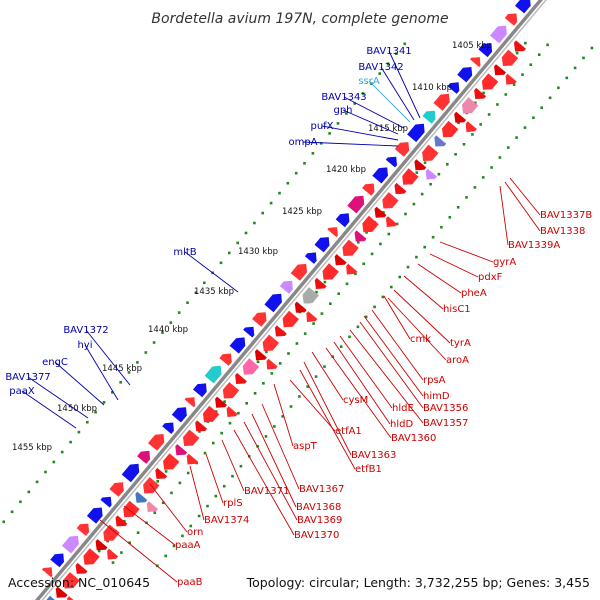 This screenshot has width=600, height=600. What do you see at coordinates (401, 424) in the screenshot?
I see `gene-label: hldD` at bounding box center [401, 424].